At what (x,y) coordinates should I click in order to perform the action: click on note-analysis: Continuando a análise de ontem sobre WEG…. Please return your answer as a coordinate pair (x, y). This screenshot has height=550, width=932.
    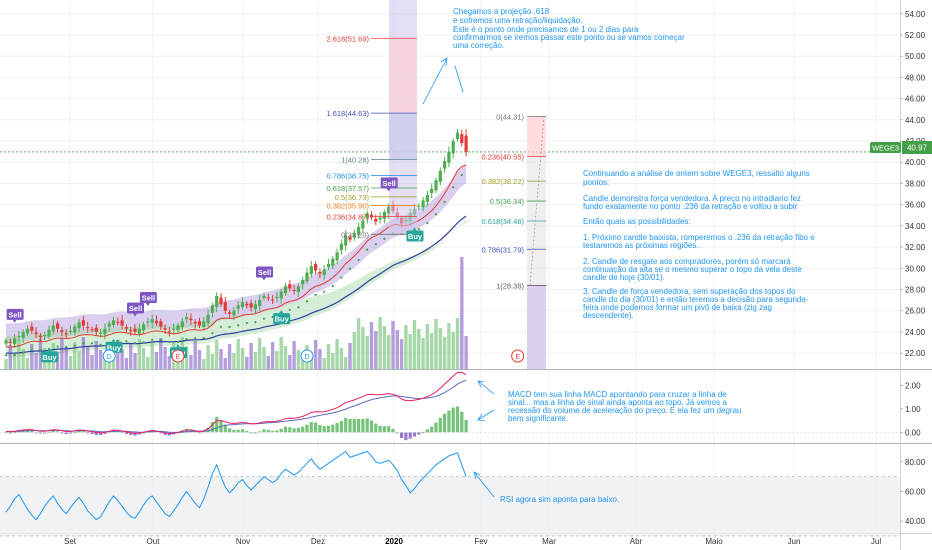
    Looking at the image, I should click on (699, 244).